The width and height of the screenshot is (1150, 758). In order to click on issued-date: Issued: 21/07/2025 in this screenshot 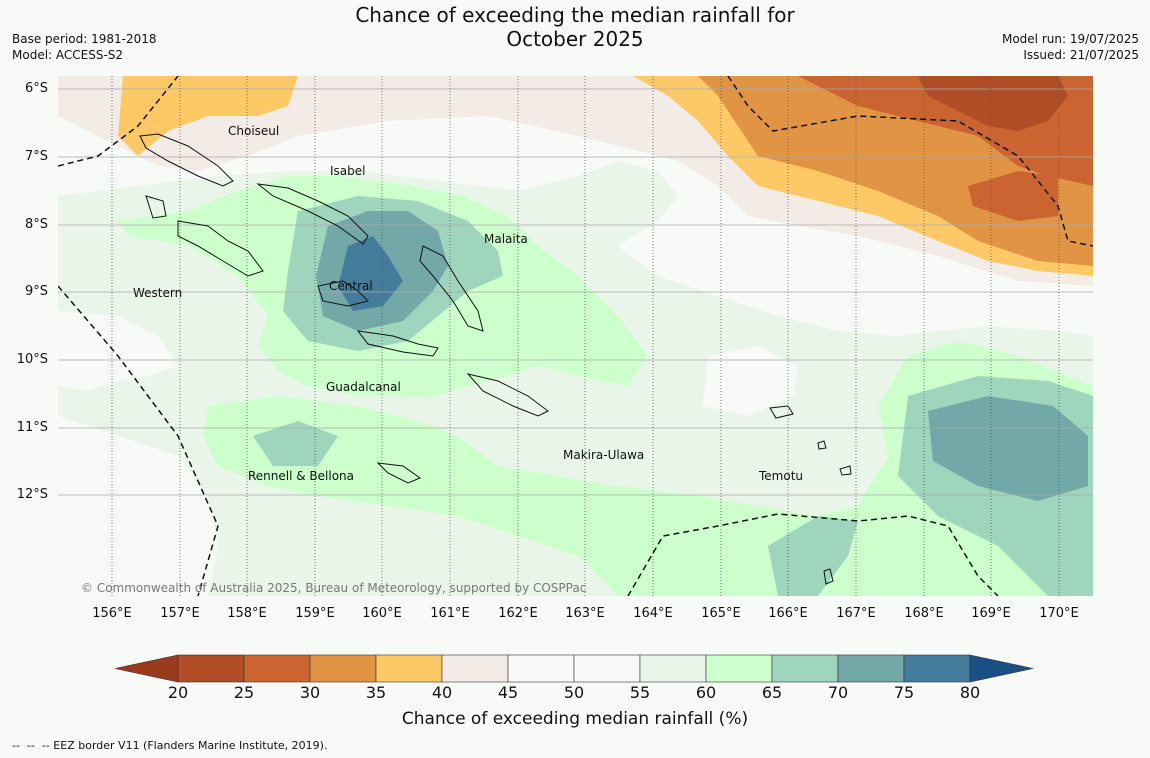, I will do `click(1081, 55)`.